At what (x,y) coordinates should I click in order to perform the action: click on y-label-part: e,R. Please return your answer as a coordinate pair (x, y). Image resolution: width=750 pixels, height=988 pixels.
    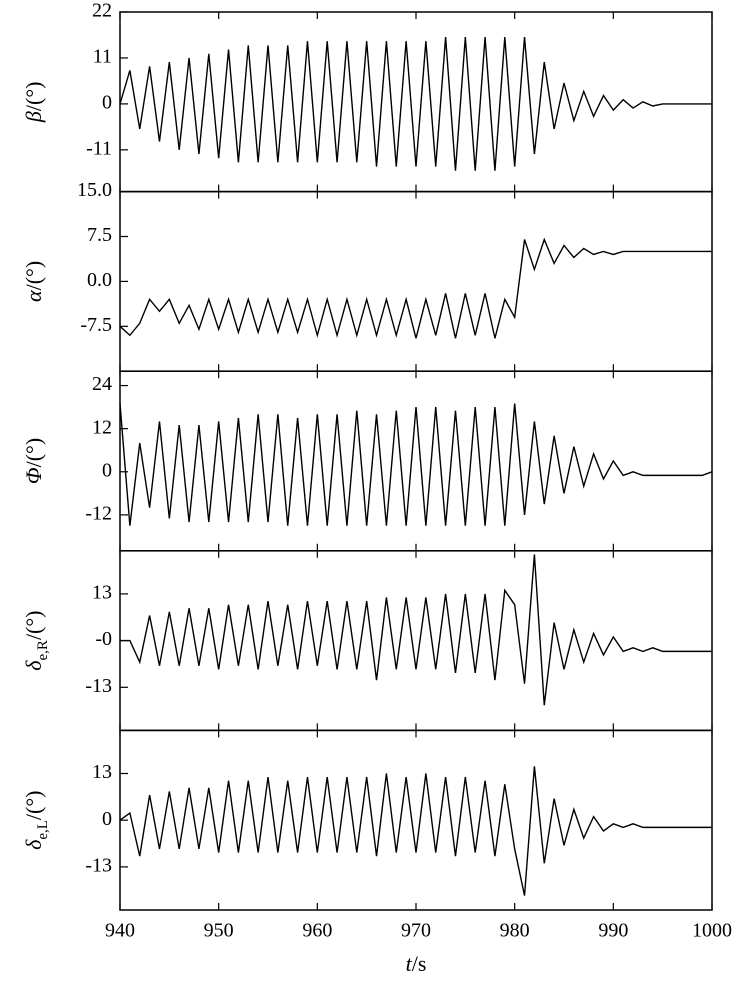
    Looking at the image, I should click on (43, 650).